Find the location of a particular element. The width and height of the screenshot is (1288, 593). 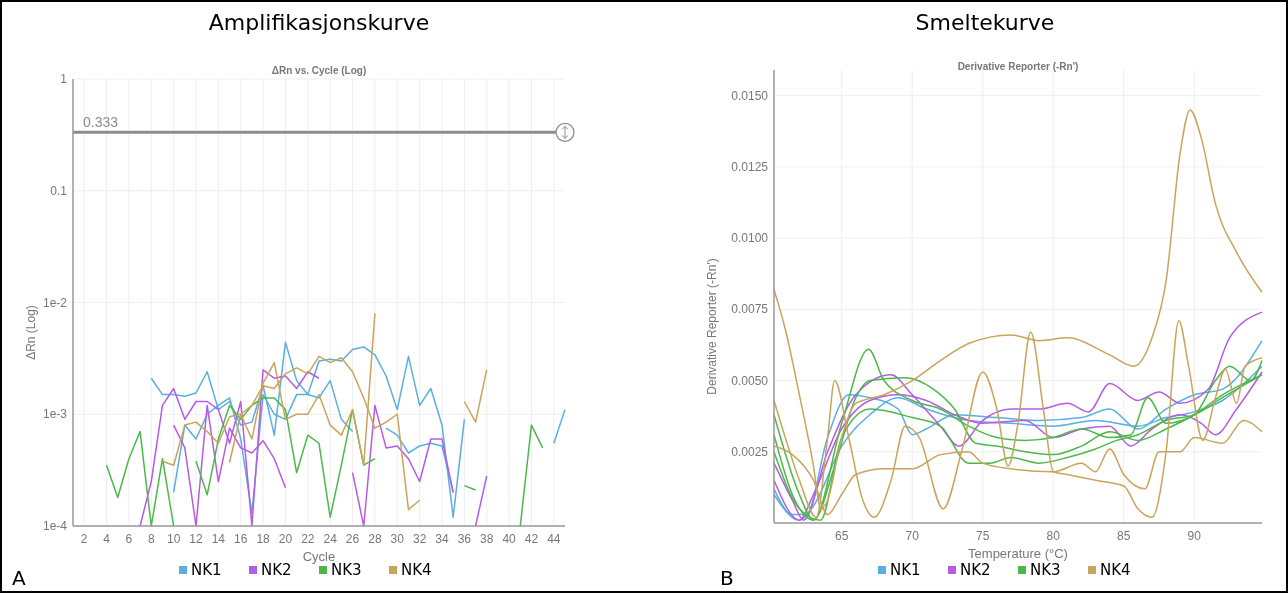

ref-line-label: 0.333 is located at coordinates (101, 122).